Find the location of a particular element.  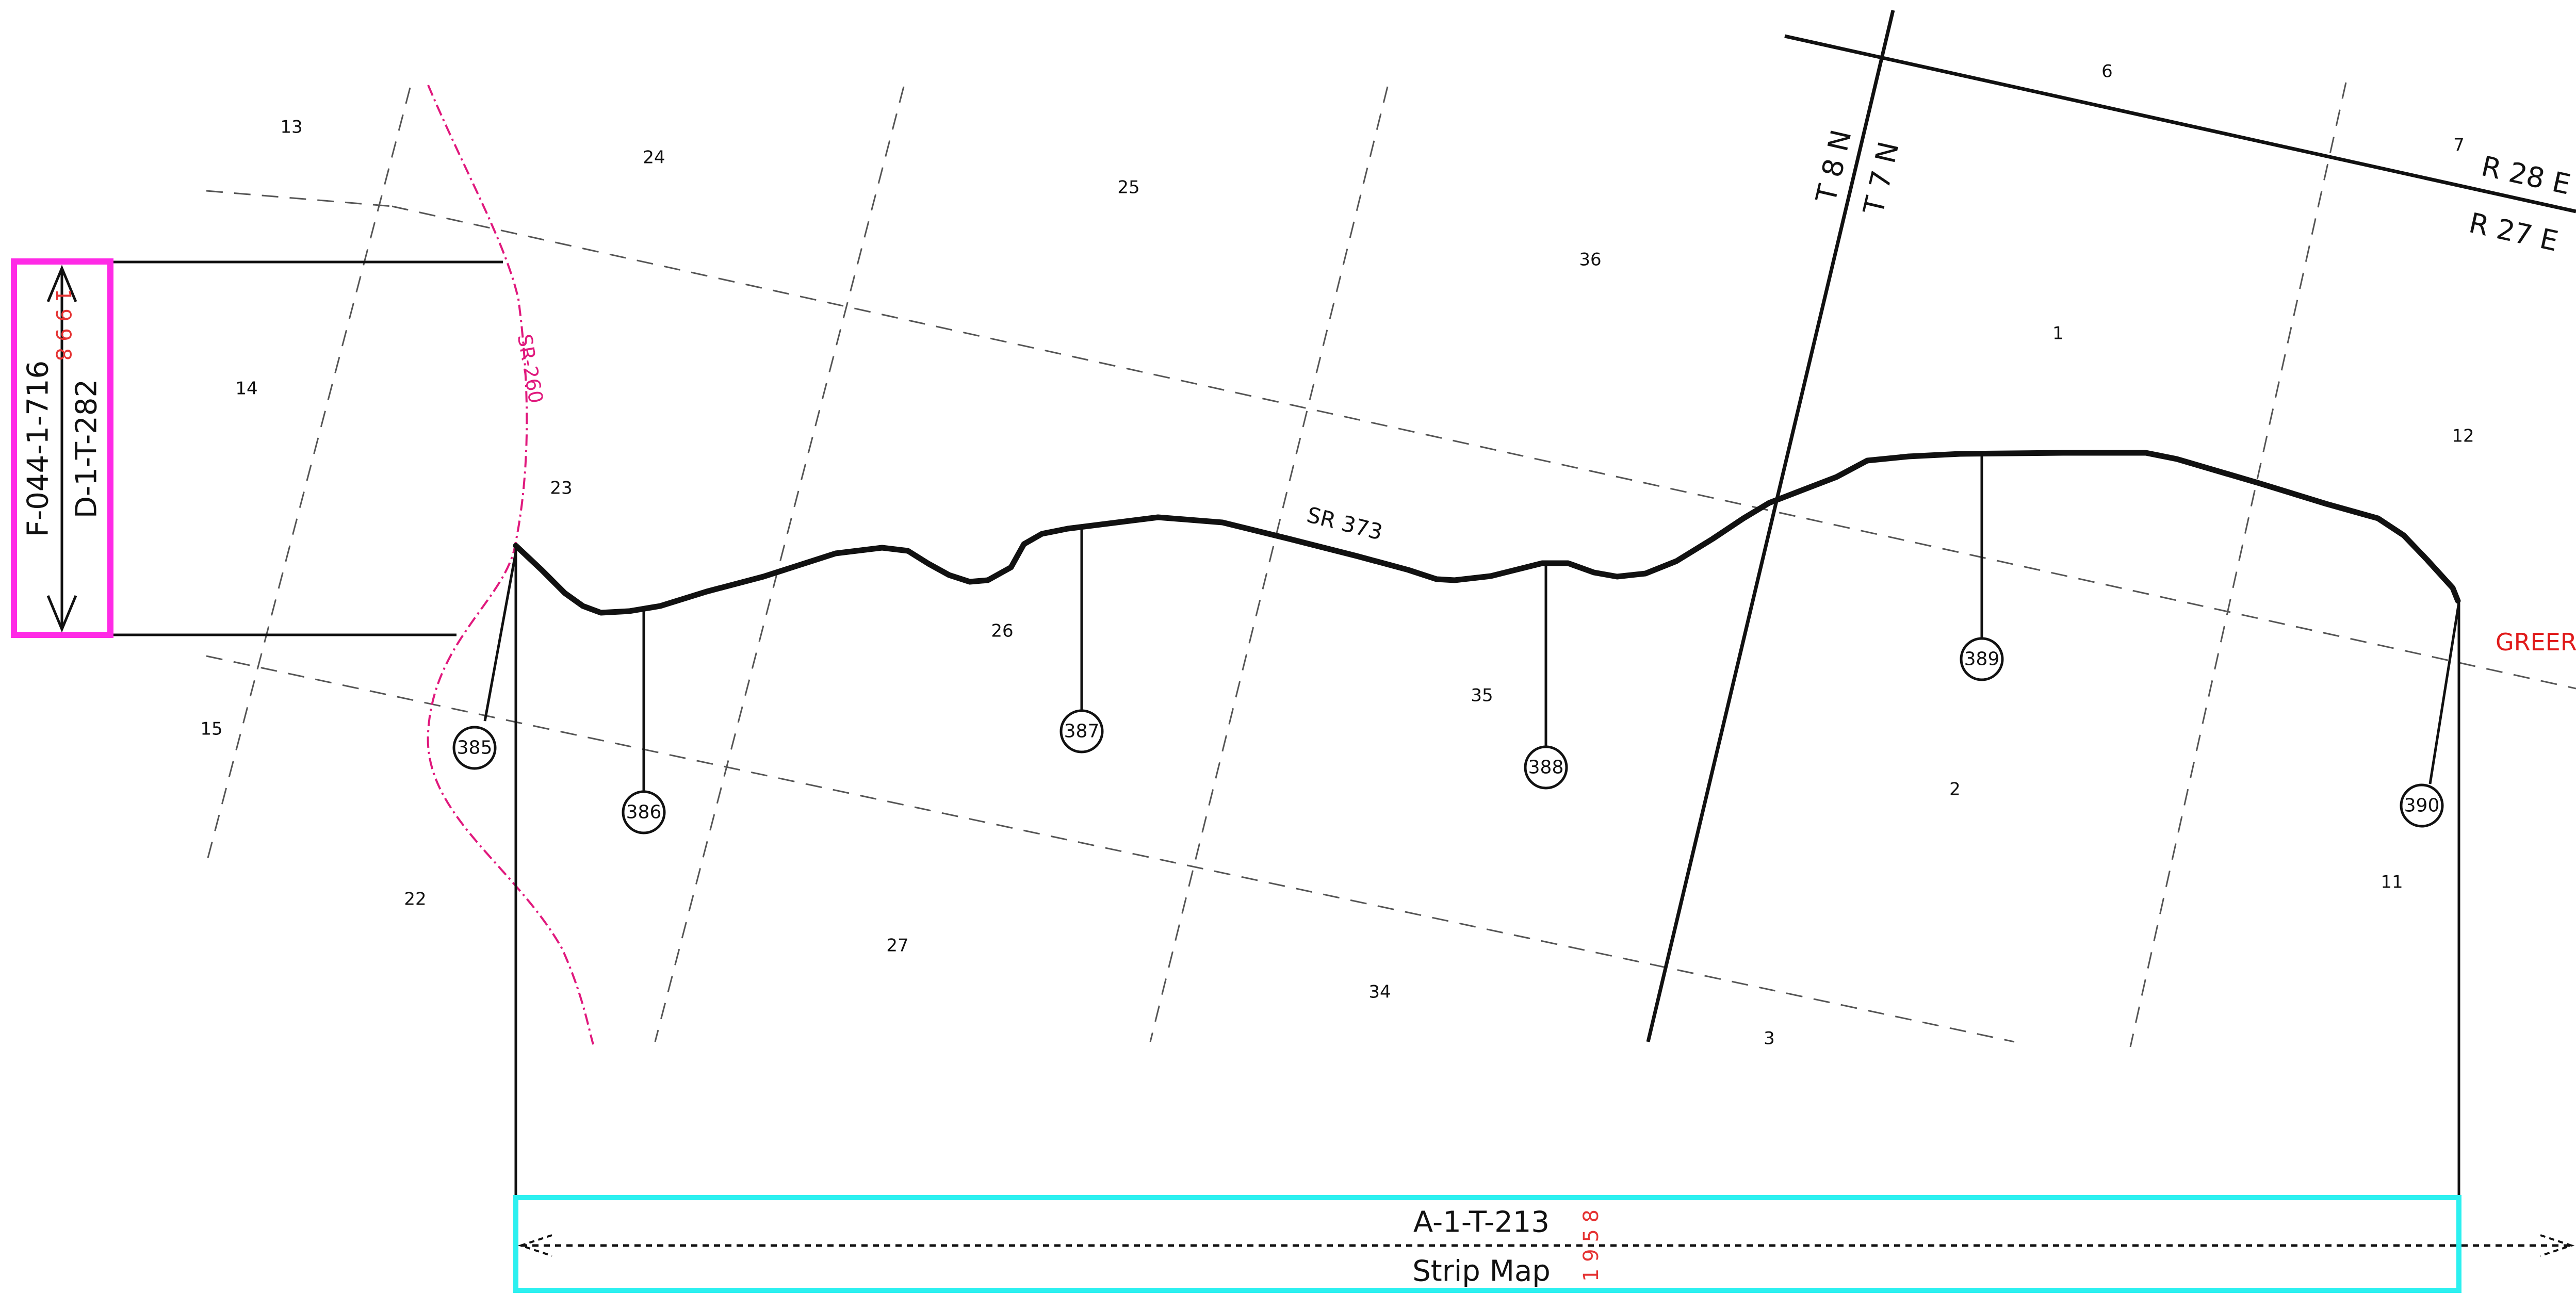

strip-map-frame is located at coordinates (1487, 1244).